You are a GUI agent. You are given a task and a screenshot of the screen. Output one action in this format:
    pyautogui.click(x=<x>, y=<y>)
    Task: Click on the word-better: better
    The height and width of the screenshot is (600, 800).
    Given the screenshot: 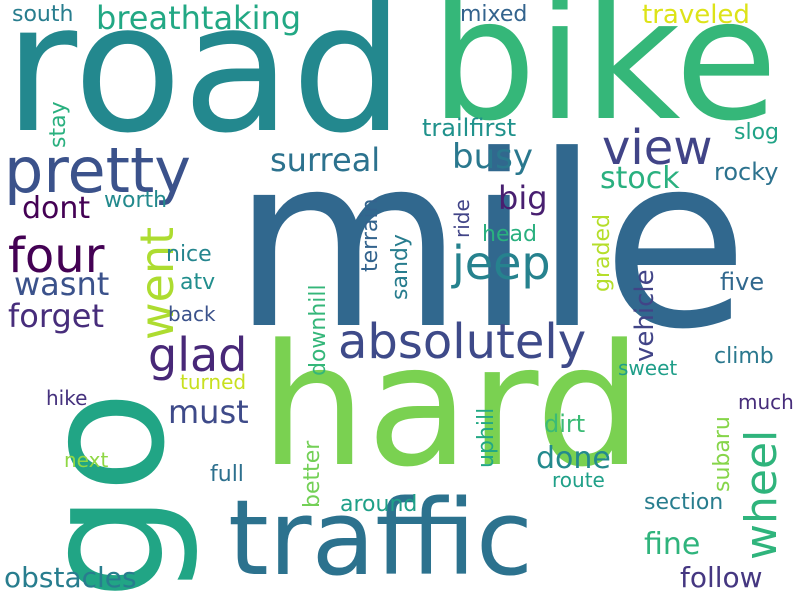 What is the action you would take?
    pyautogui.click(x=312, y=474)
    